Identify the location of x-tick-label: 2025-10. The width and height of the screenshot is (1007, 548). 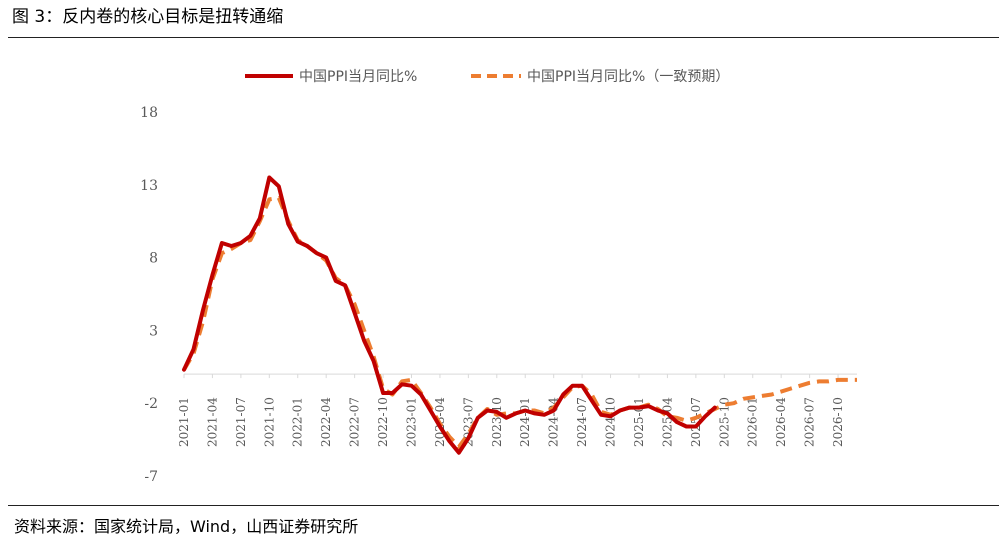
(724, 422).